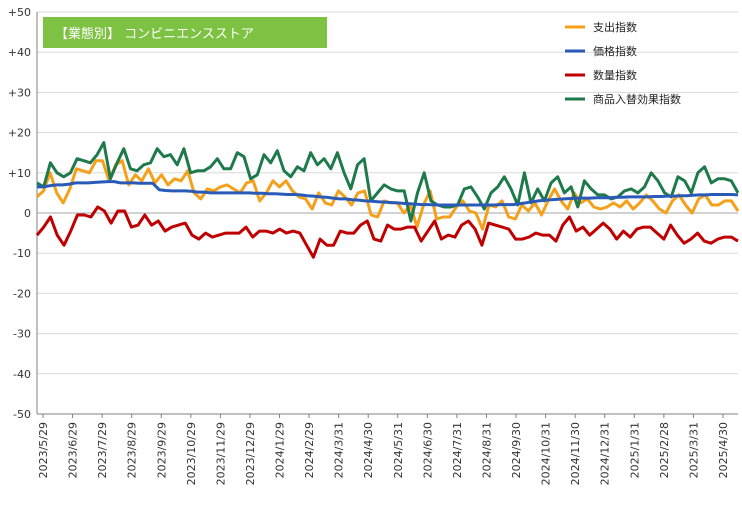  I want to click on chart-title-background, so click(185, 32).